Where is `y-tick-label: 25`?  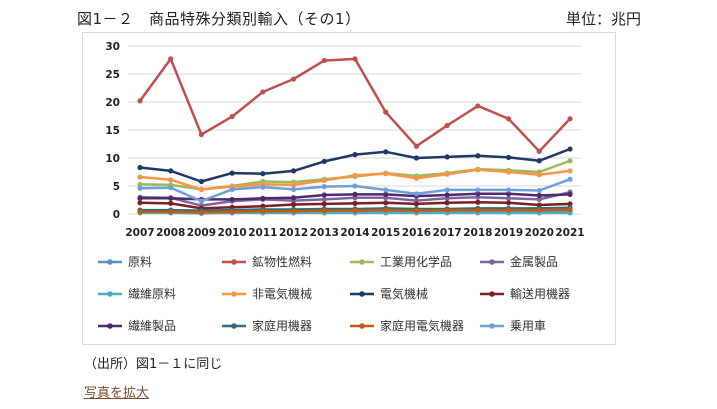
y-tick-label: 25 is located at coordinates (112, 75).